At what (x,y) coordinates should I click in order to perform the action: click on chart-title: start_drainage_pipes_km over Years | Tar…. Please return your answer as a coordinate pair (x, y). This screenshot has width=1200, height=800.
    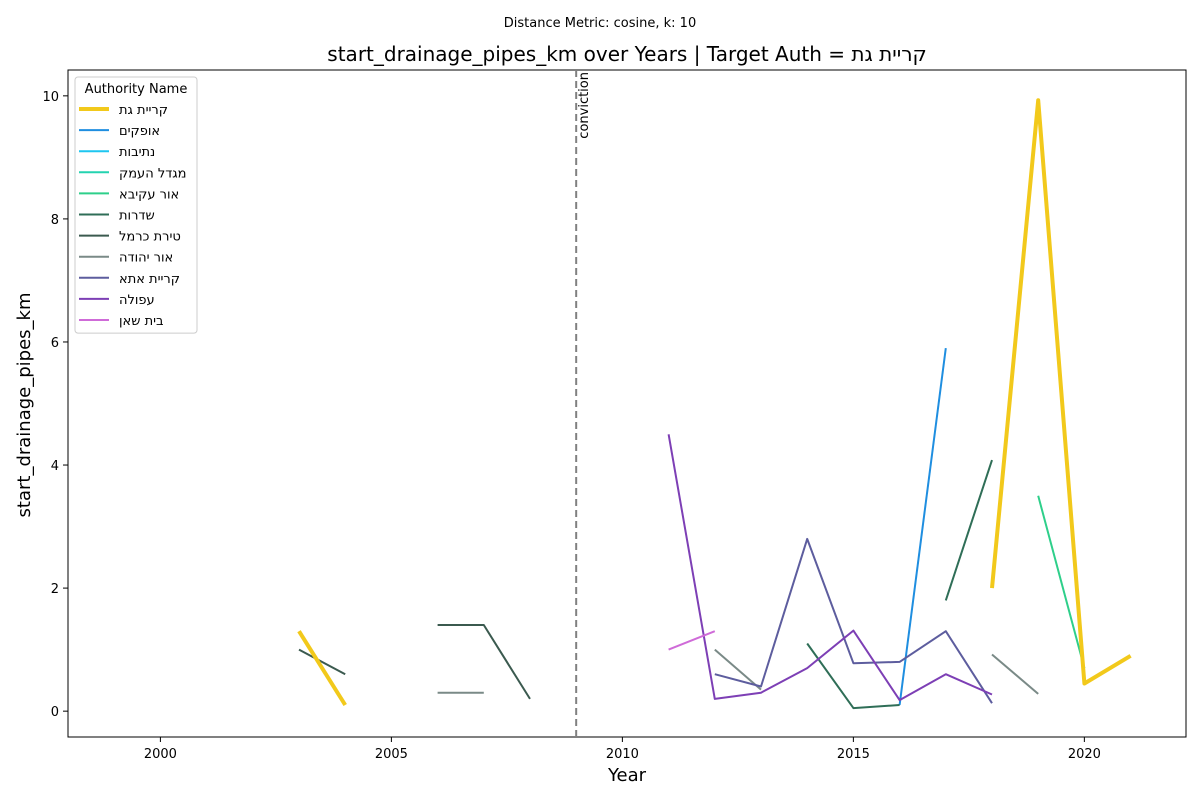
    Looking at the image, I should click on (626, 54).